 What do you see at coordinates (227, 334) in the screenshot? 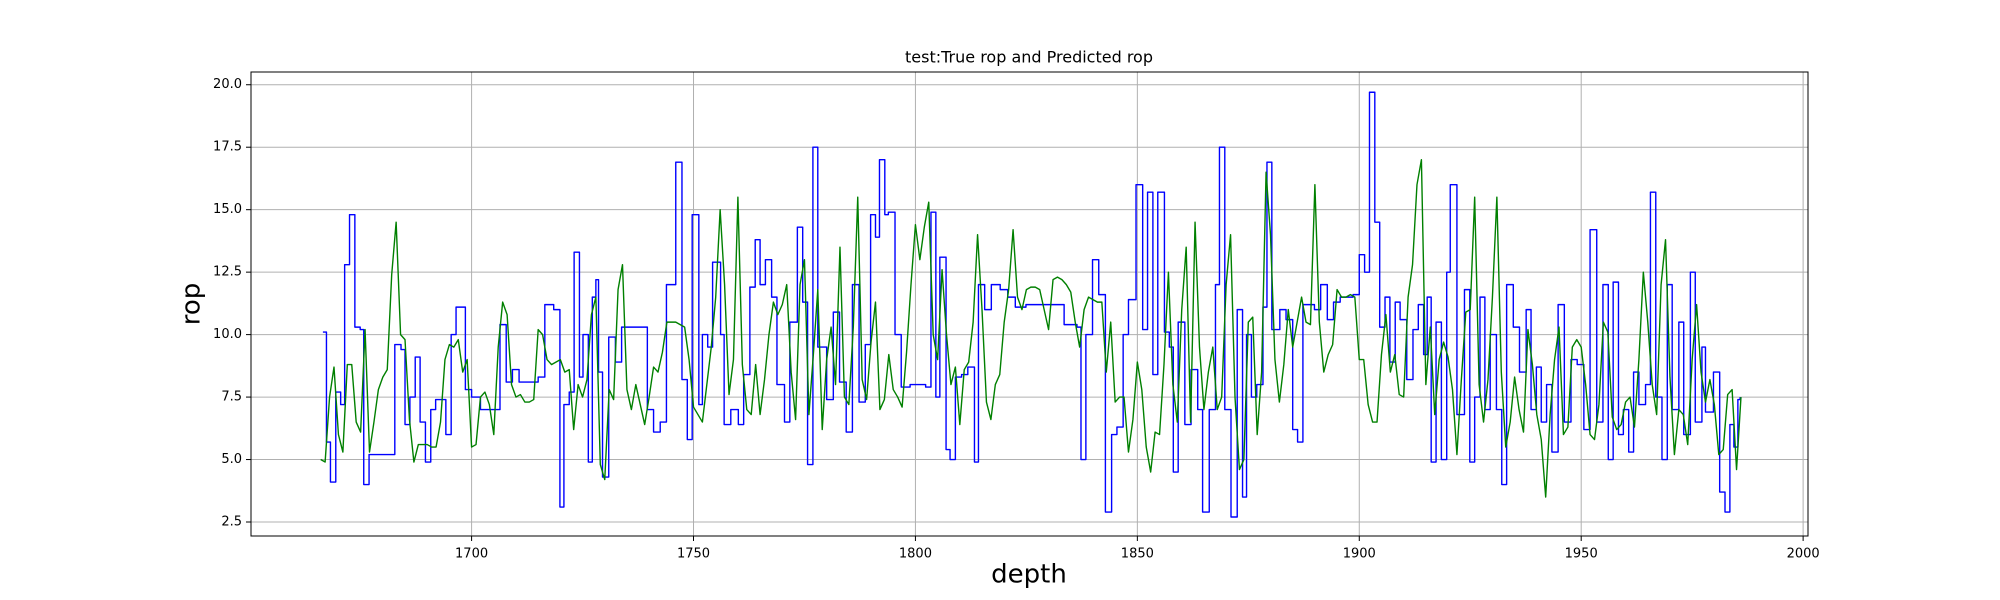
I see `y-tick-label: 10.0` at bounding box center [227, 334].